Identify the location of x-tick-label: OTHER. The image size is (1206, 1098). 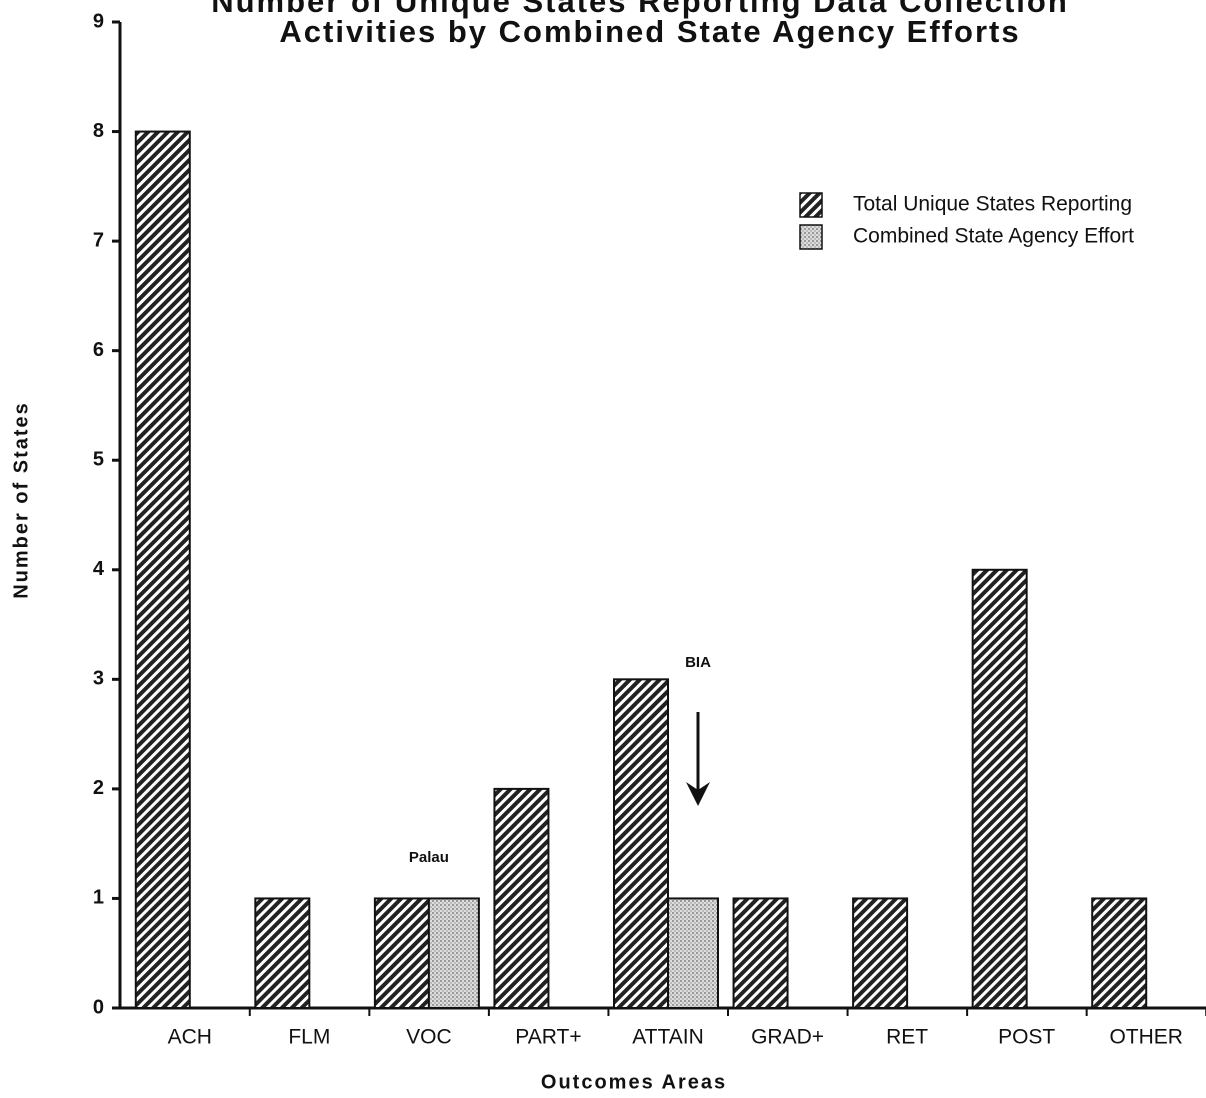
(1146, 1037).